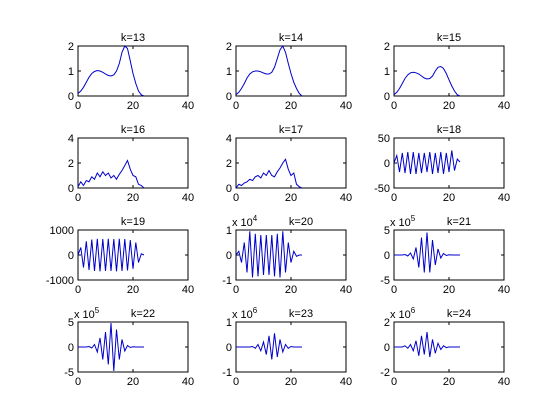  What do you see at coordinates (62, 231) in the screenshot?
I see `y-tick-label: 1000` at bounding box center [62, 231].